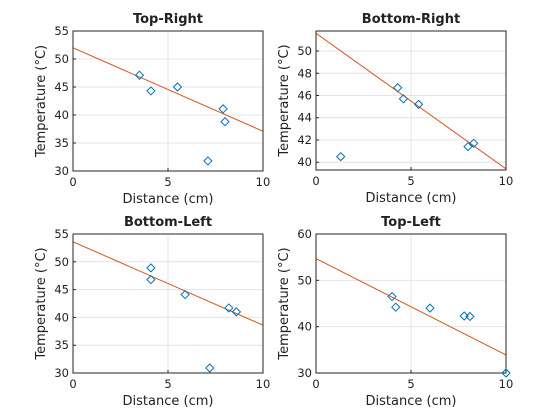 The height and width of the screenshot is (420, 560). I want to click on chart-title: Top-Left, so click(411, 222).